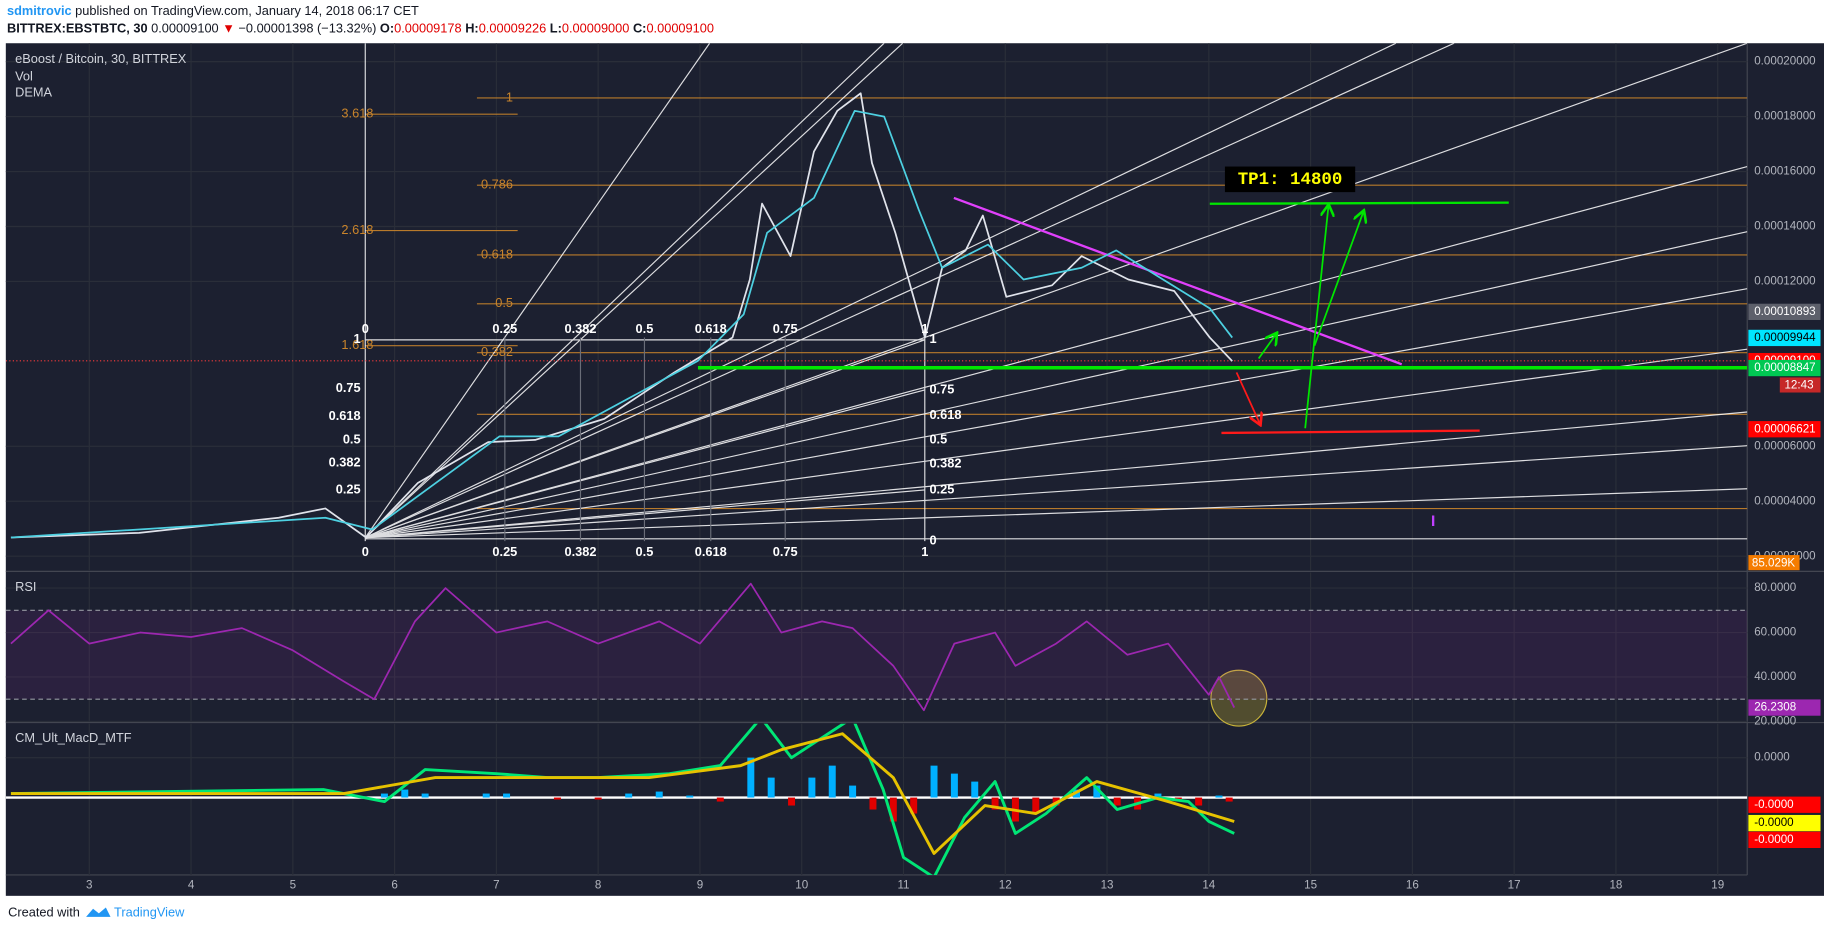 The height and width of the screenshot is (931, 1824). What do you see at coordinates (1785, 116) in the screenshot?
I see `y-tick-label: 0.00018000` at bounding box center [1785, 116].